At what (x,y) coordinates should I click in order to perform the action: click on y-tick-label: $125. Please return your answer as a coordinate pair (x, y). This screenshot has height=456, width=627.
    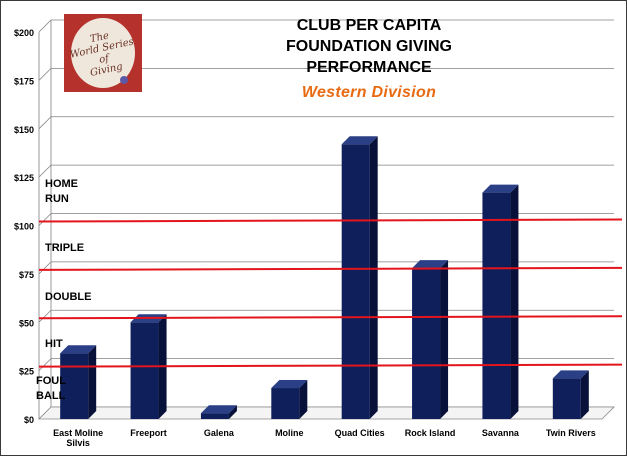
    Looking at the image, I should click on (24, 178).